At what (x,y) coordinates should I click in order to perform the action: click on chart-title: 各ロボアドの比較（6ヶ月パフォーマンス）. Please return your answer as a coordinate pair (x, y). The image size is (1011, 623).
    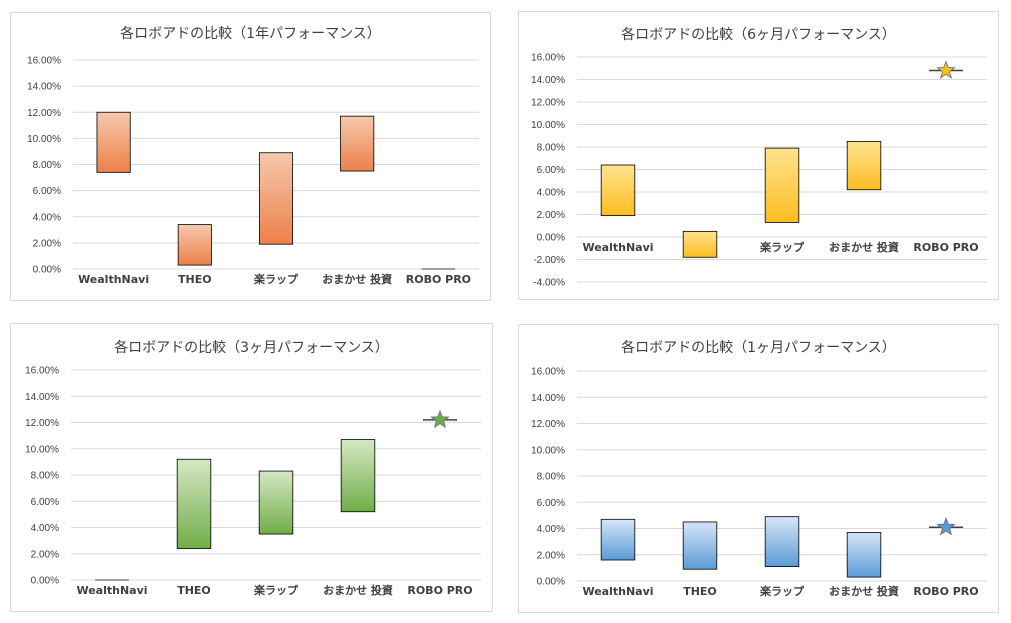
    Looking at the image, I should click on (758, 35).